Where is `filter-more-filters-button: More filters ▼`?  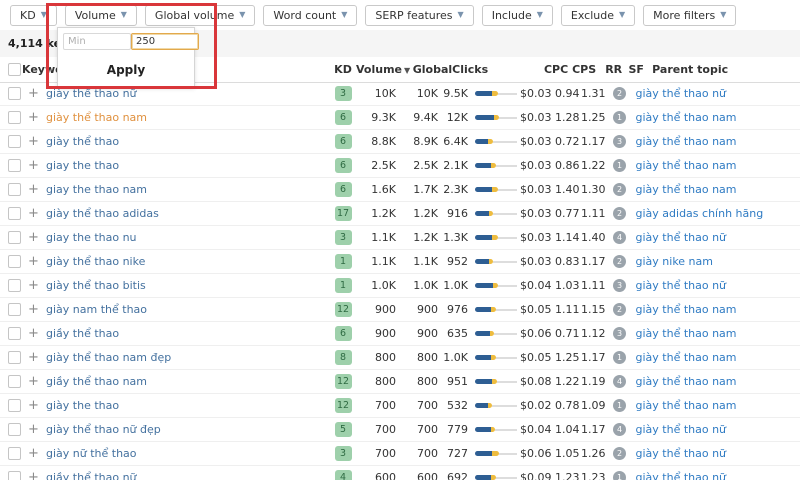
filter-more-filters-button: More filters ▼ is located at coordinates (690, 15).